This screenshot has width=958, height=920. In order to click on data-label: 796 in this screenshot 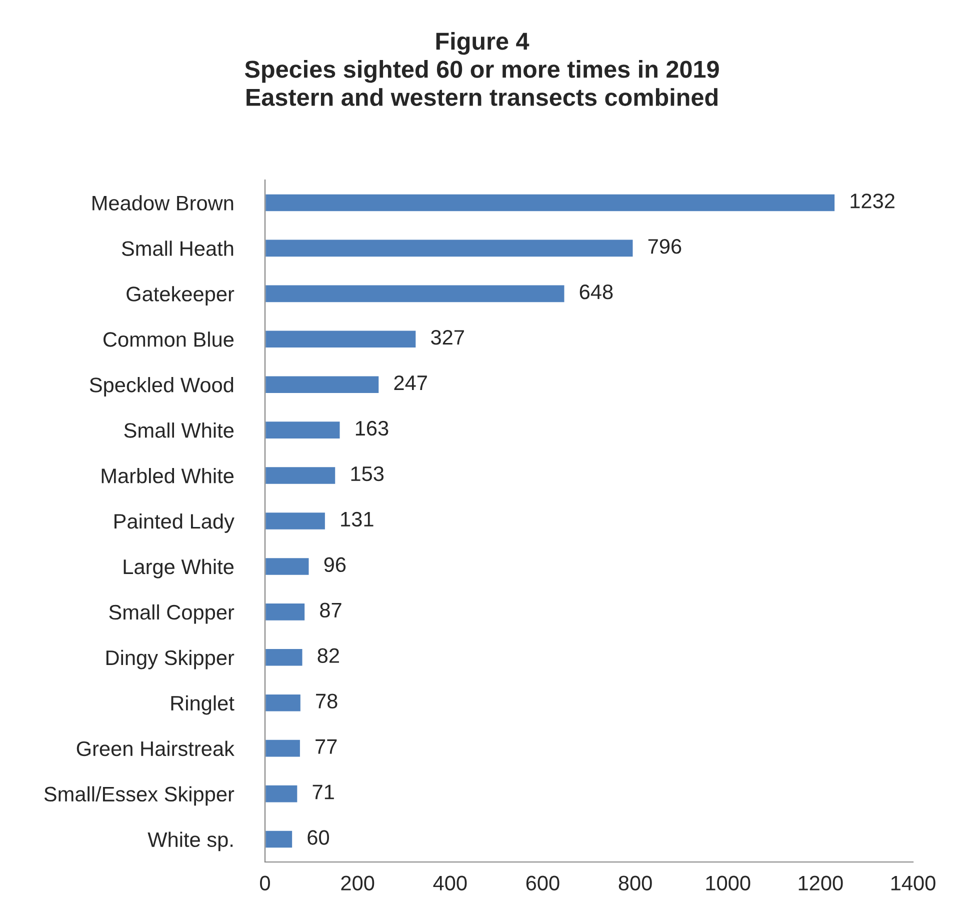, I will do `click(665, 246)`.